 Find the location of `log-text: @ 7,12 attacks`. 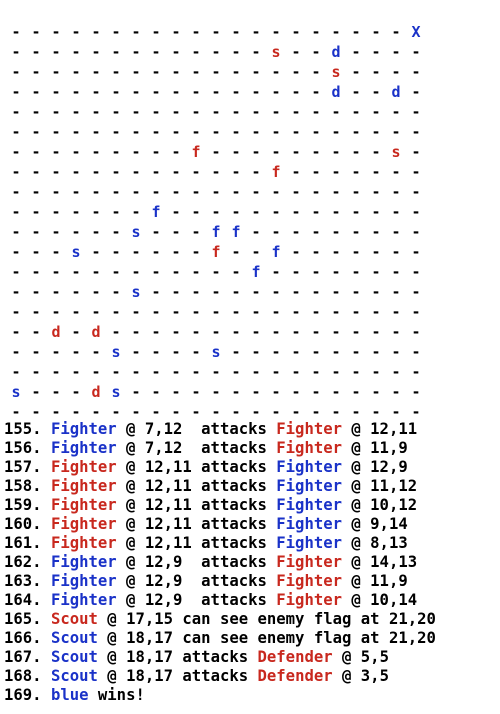

log-text: @ 7,12 attacks is located at coordinates (197, 429).